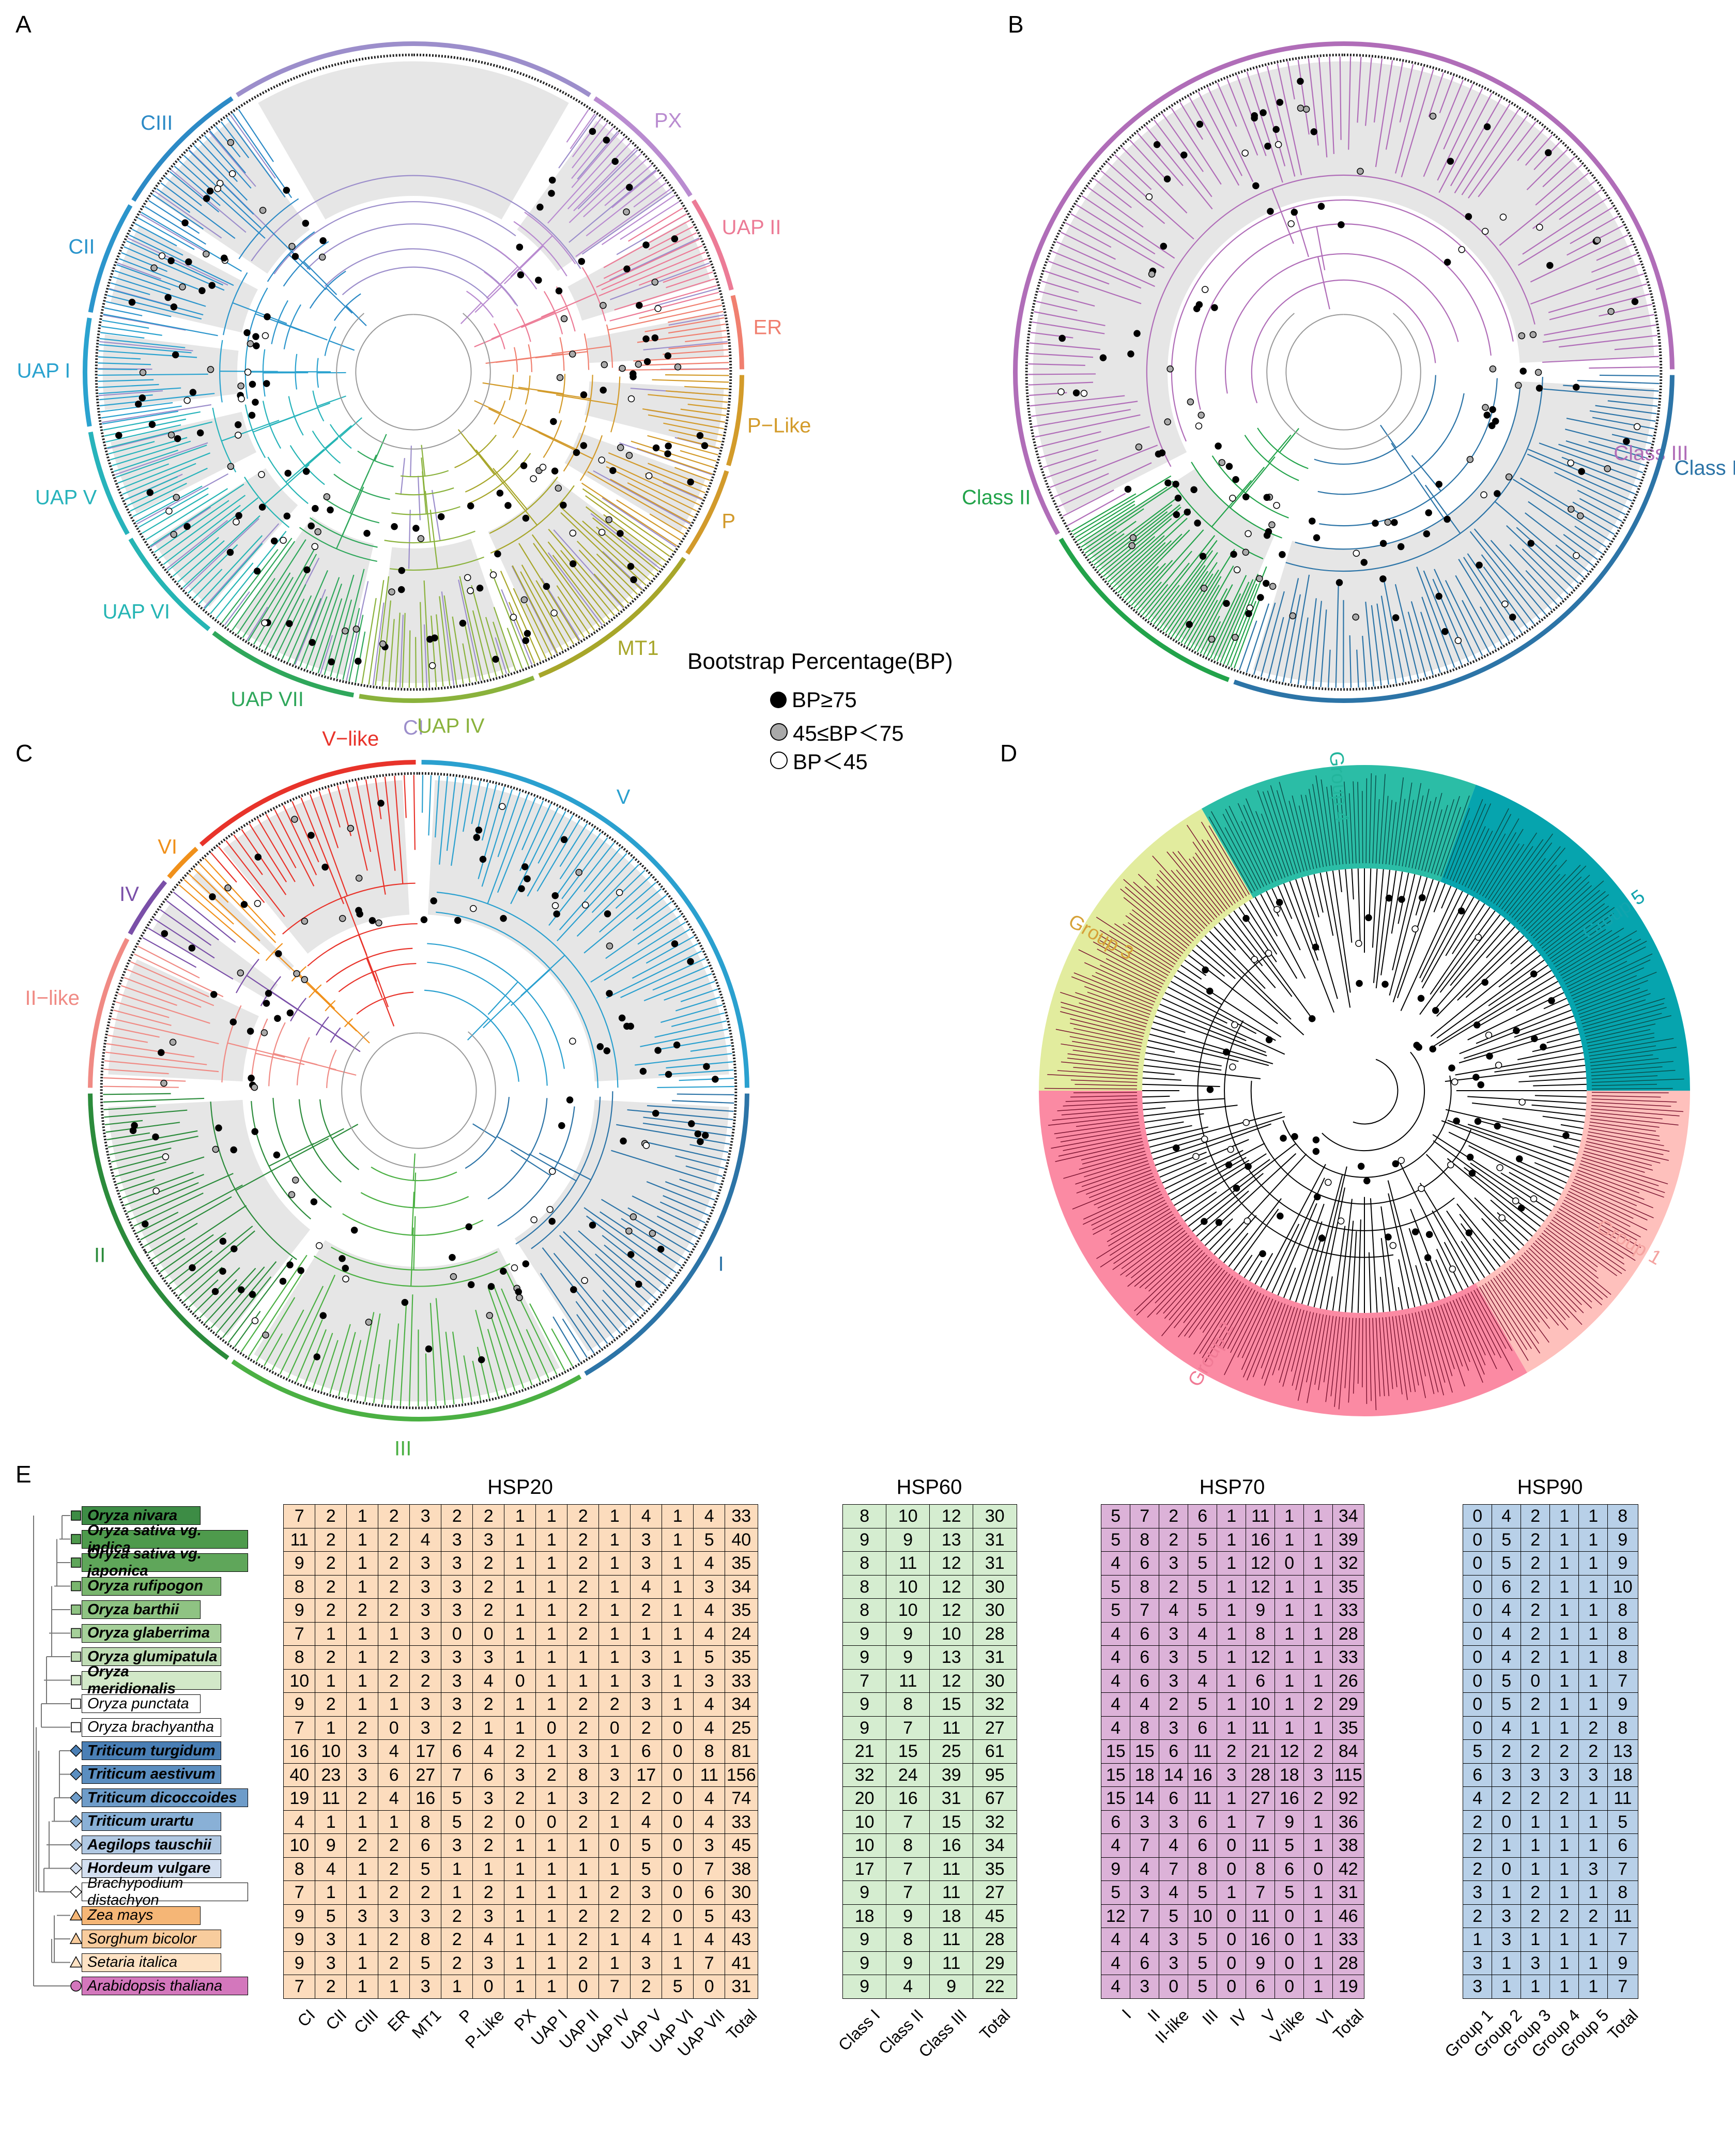 The height and width of the screenshot is (2156, 1735). What do you see at coordinates (299, 1799) in the screenshot?
I see `count-cell: 19` at bounding box center [299, 1799].